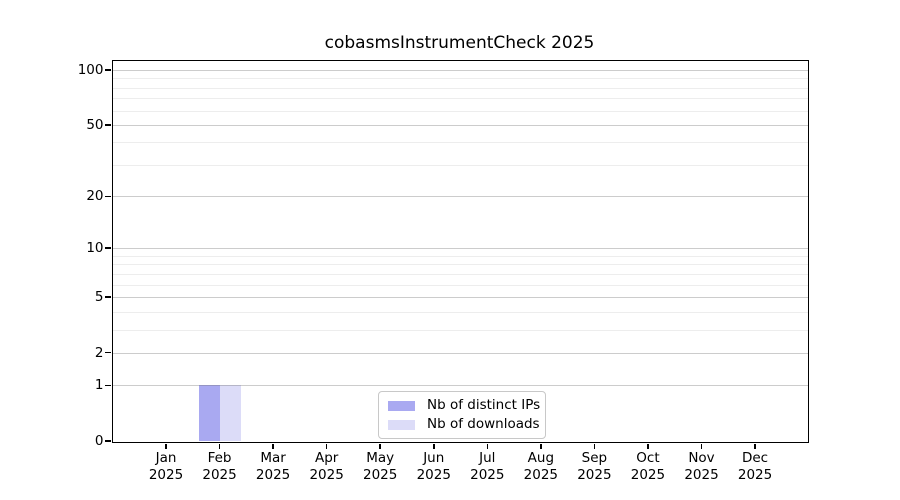 The width and height of the screenshot is (900, 500). Describe the element at coordinates (755, 458) in the screenshot. I see `x-tick-month: Dec` at that location.